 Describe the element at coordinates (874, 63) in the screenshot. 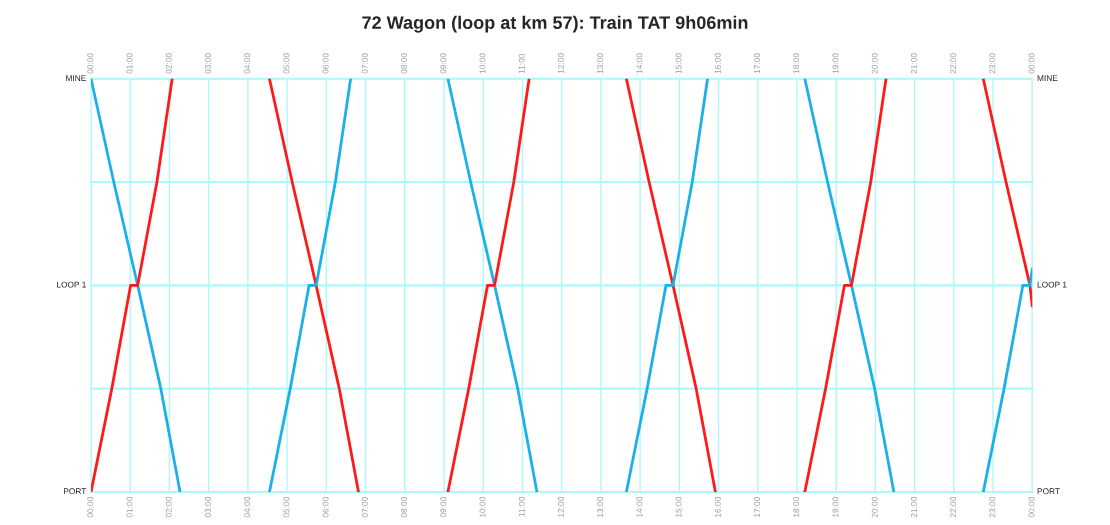

I see `x2-tick-label: 20:00` at that location.